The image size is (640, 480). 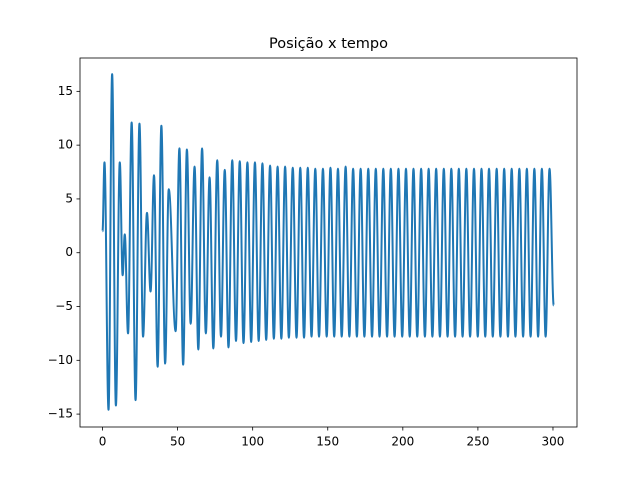 What do you see at coordinates (553, 442) in the screenshot?
I see `x-tick-label: 300` at bounding box center [553, 442].